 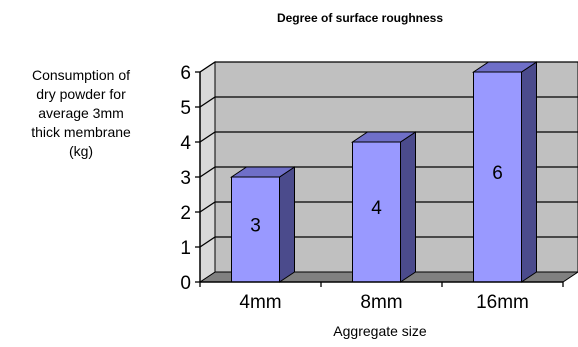 What do you see at coordinates (185, 283) in the screenshot?
I see `y-tick-label: 0` at bounding box center [185, 283].